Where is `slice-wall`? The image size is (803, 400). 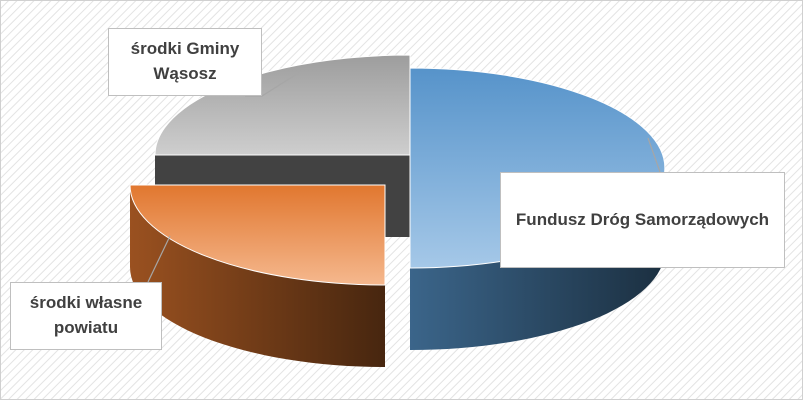 slice-wall is located at coordinates (257, 276).